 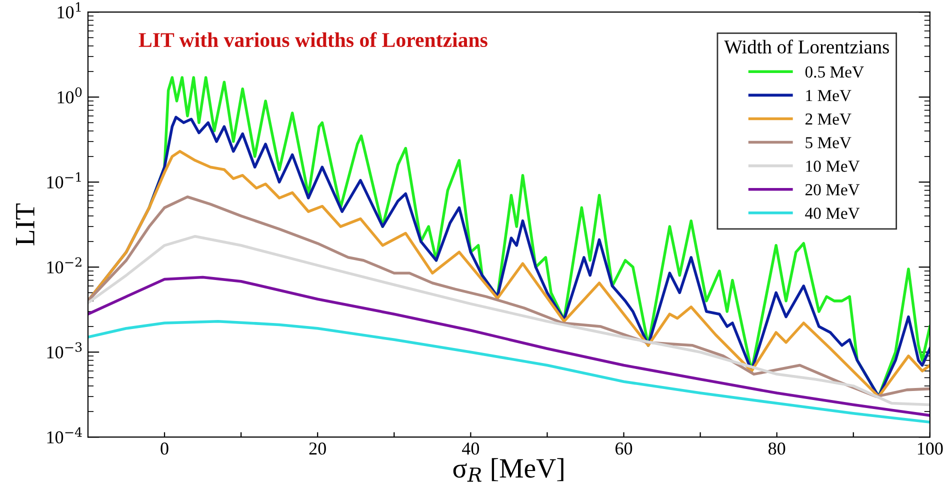 What do you see at coordinates (313, 40) in the screenshot?
I see `annotation: LIT with various widths of Lorentzians` at bounding box center [313, 40].